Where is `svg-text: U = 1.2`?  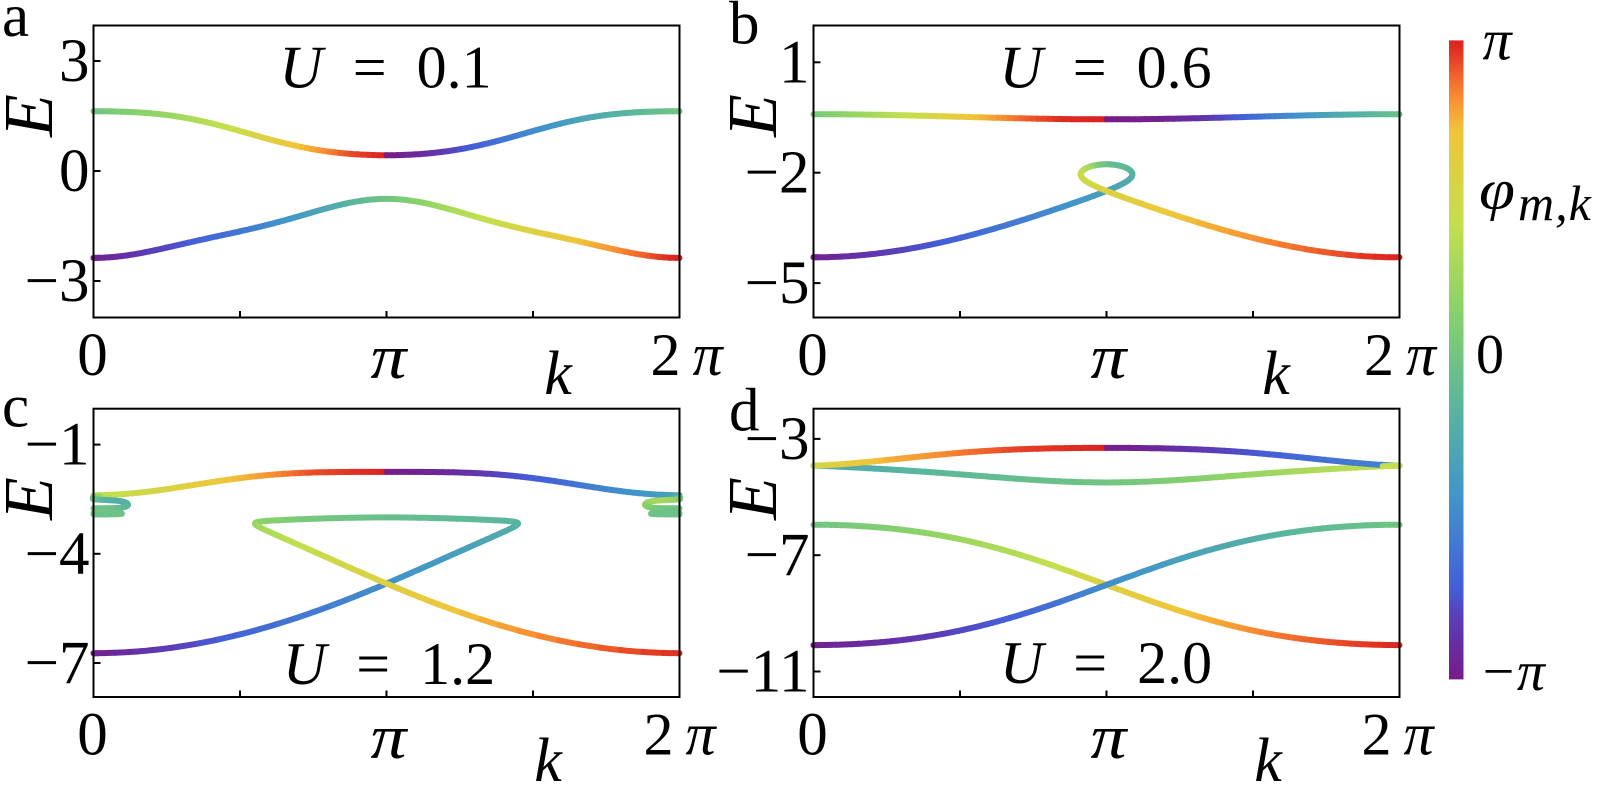
svg-text: U = 1.2 is located at coordinates (389, 664).